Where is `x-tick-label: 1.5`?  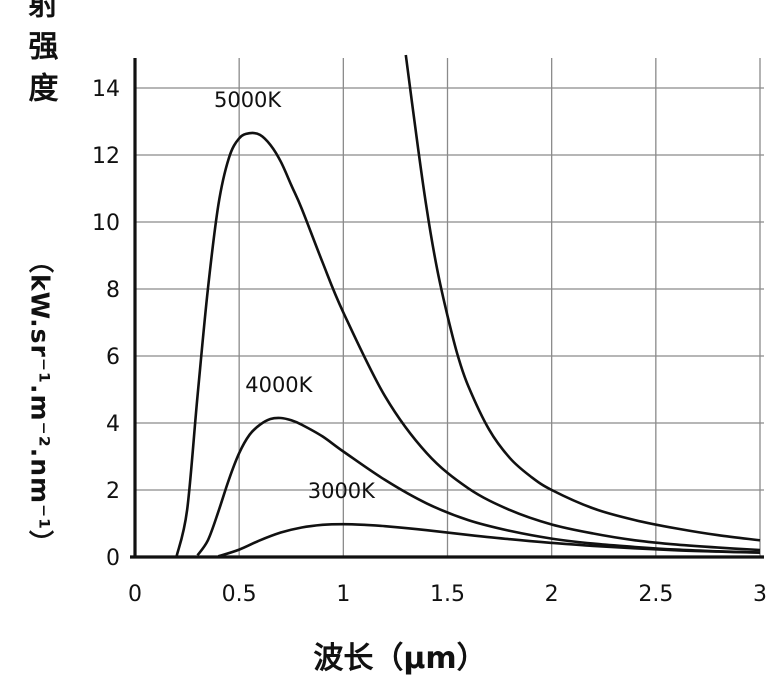 x-tick-label: 1.5 is located at coordinates (447, 594).